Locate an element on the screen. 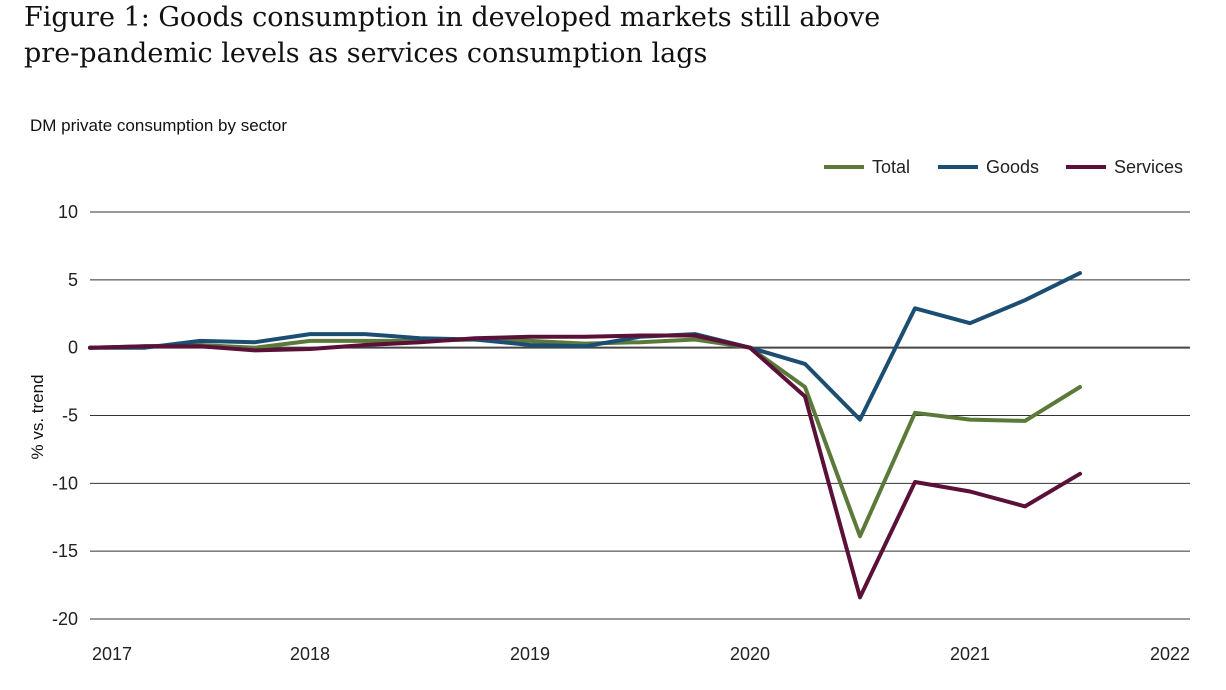 Image resolution: width=1226 pixels, height=690 pixels. legend-item-goods: Goods is located at coordinates (988, 167).